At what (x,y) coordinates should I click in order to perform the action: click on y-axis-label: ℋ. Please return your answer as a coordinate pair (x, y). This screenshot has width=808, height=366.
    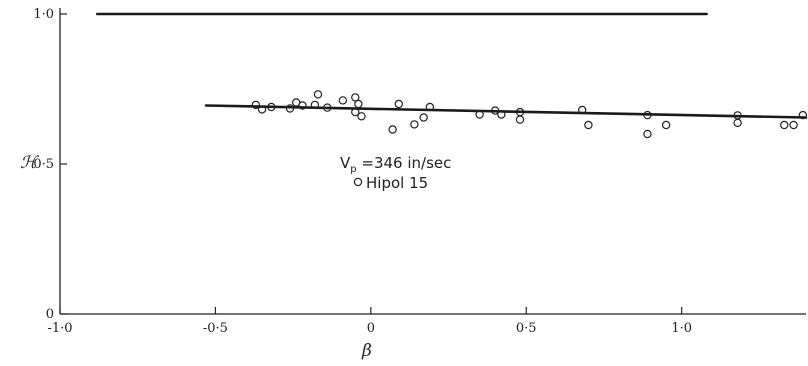
    Looking at the image, I should click on (30, 163).